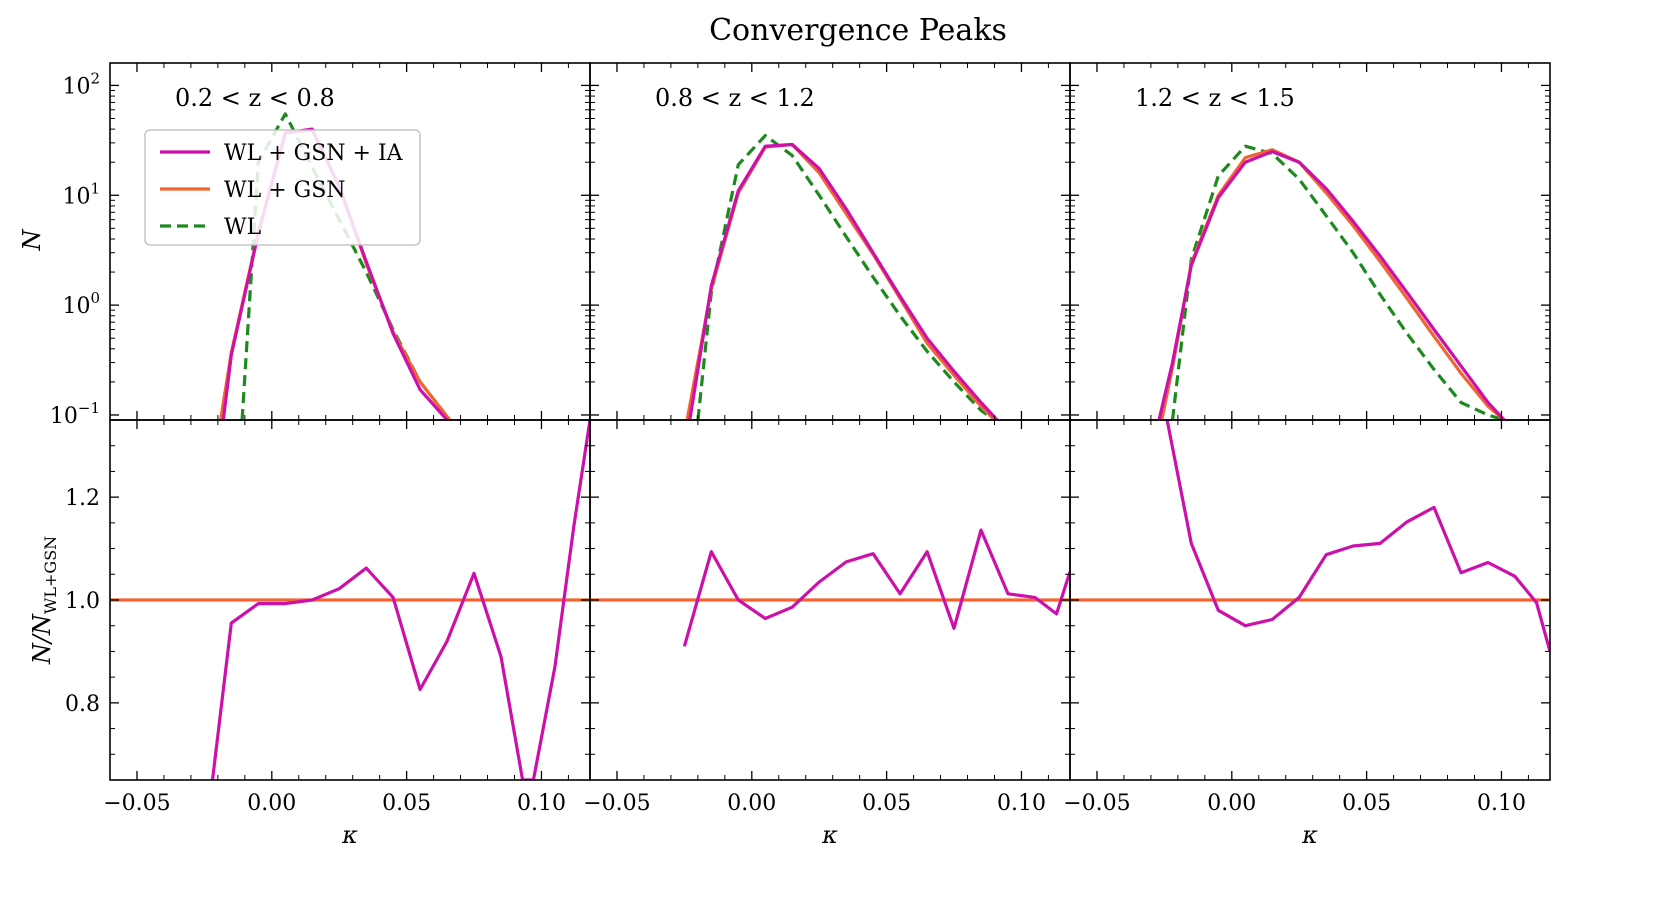 The height and width of the screenshot is (911, 1660). I want to click on y-tick-label: 10⁻¹, so click(75, 414).